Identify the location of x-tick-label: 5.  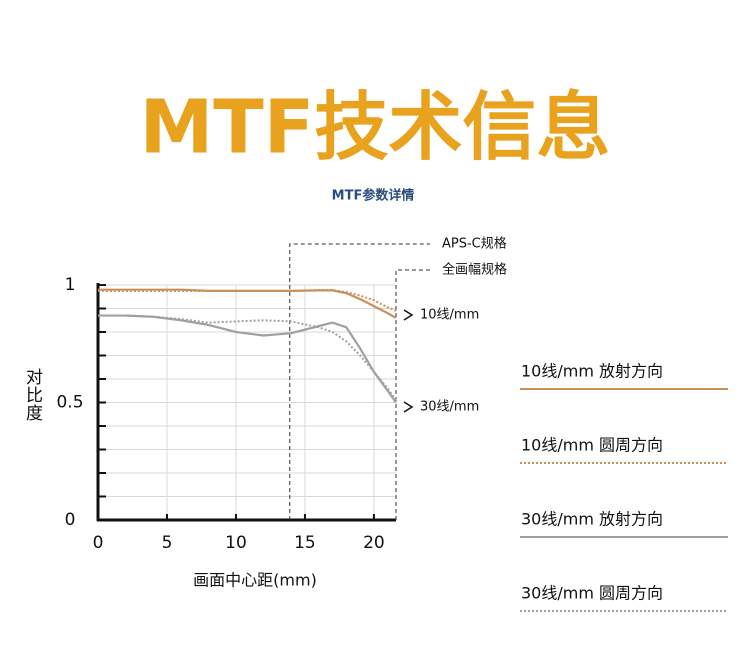
(167, 543).